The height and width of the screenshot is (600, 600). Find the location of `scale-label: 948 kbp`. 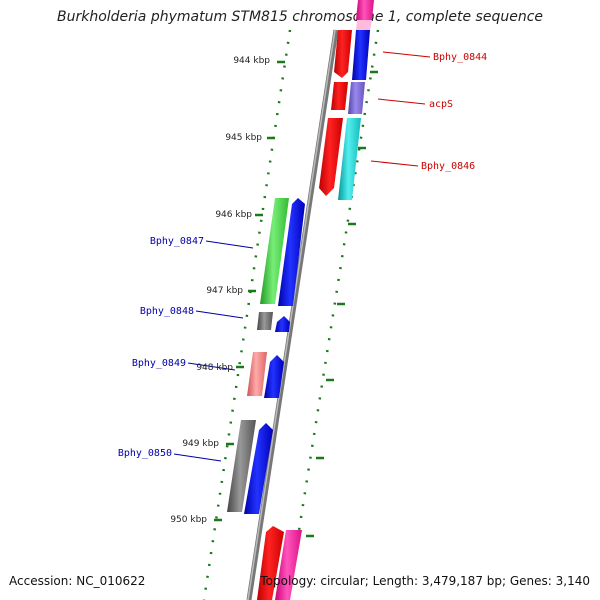

scale-label: 948 kbp is located at coordinates (214, 368).